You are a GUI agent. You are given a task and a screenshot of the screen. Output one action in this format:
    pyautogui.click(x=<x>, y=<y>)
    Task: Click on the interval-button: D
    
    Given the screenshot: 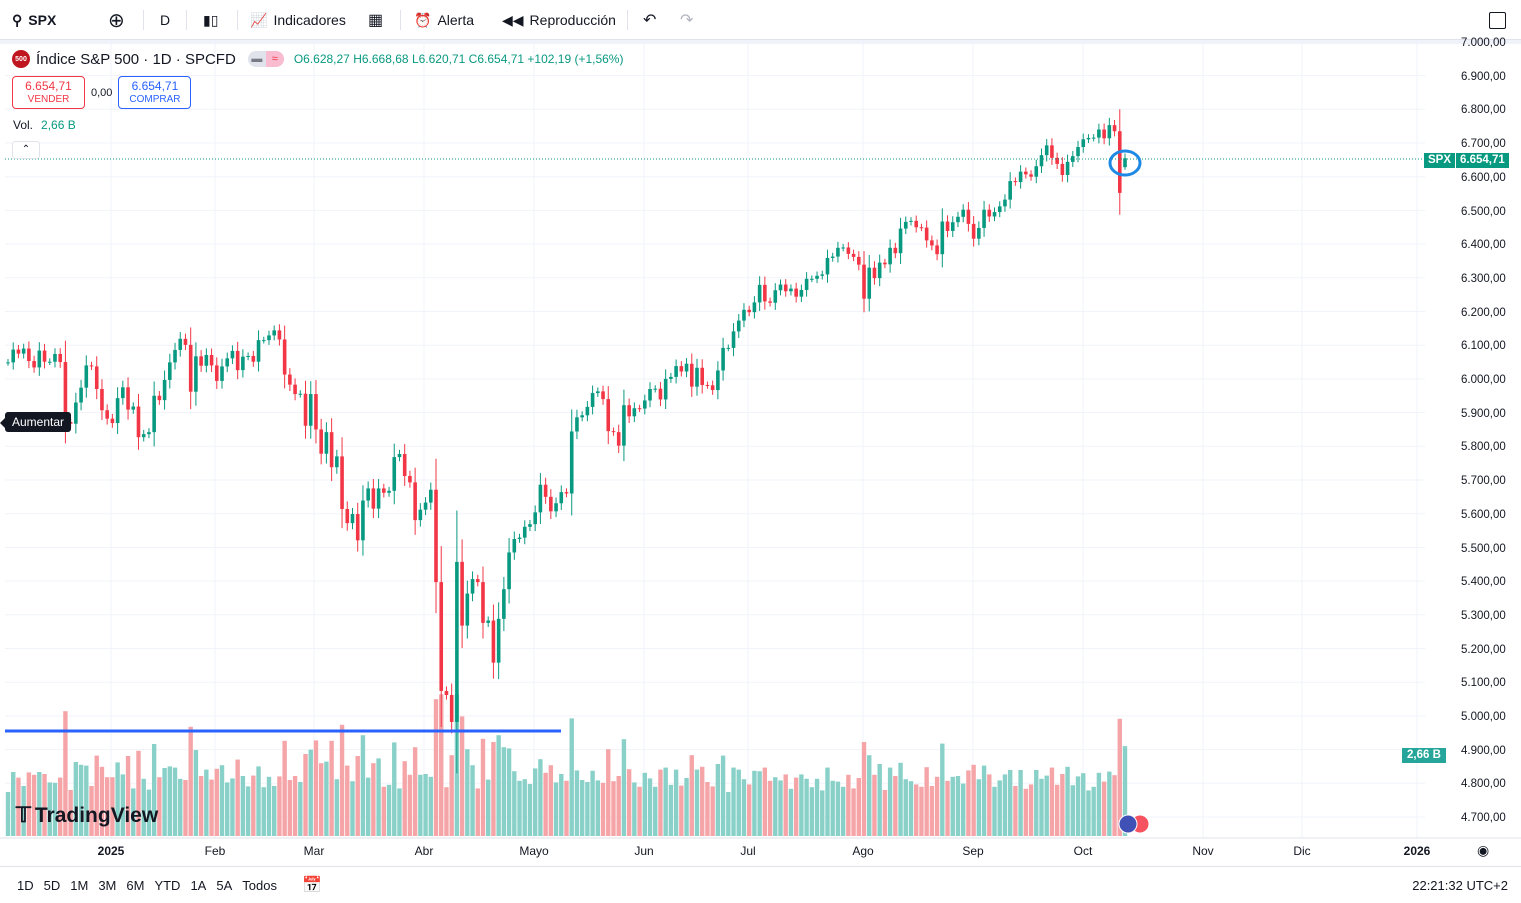 What is the action you would take?
    pyautogui.click(x=165, y=20)
    